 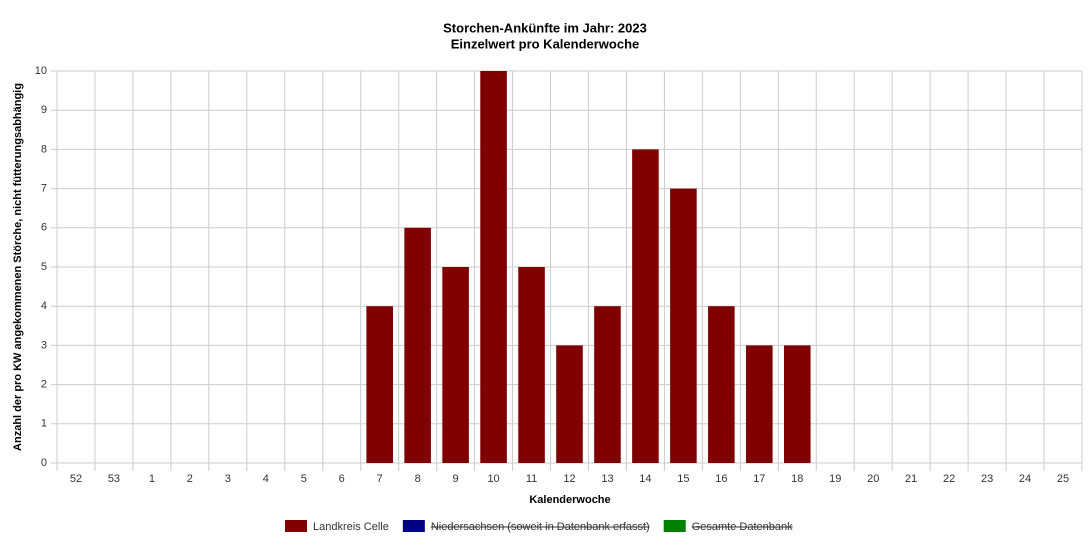 I want to click on x-tick-label: 11, so click(x=531, y=479).